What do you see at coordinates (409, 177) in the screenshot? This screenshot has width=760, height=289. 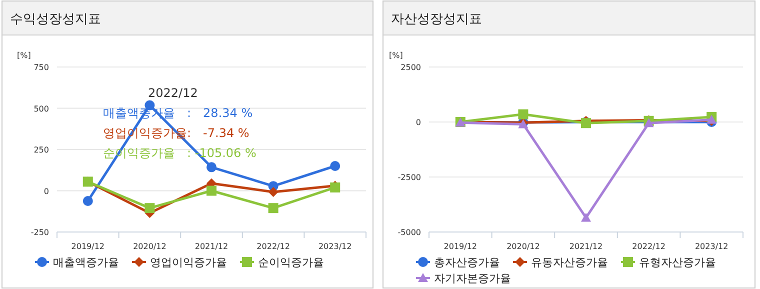 I see `y-tick-label: -2500` at bounding box center [409, 177].